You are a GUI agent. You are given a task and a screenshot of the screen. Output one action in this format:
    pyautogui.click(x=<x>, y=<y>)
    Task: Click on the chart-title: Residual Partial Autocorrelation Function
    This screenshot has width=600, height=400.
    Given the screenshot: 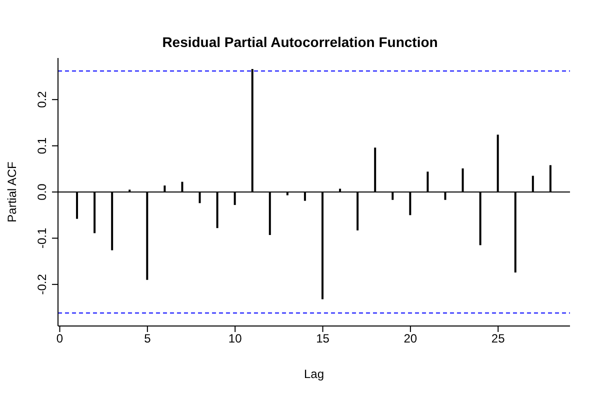 What is the action you would take?
    pyautogui.click(x=300, y=42)
    